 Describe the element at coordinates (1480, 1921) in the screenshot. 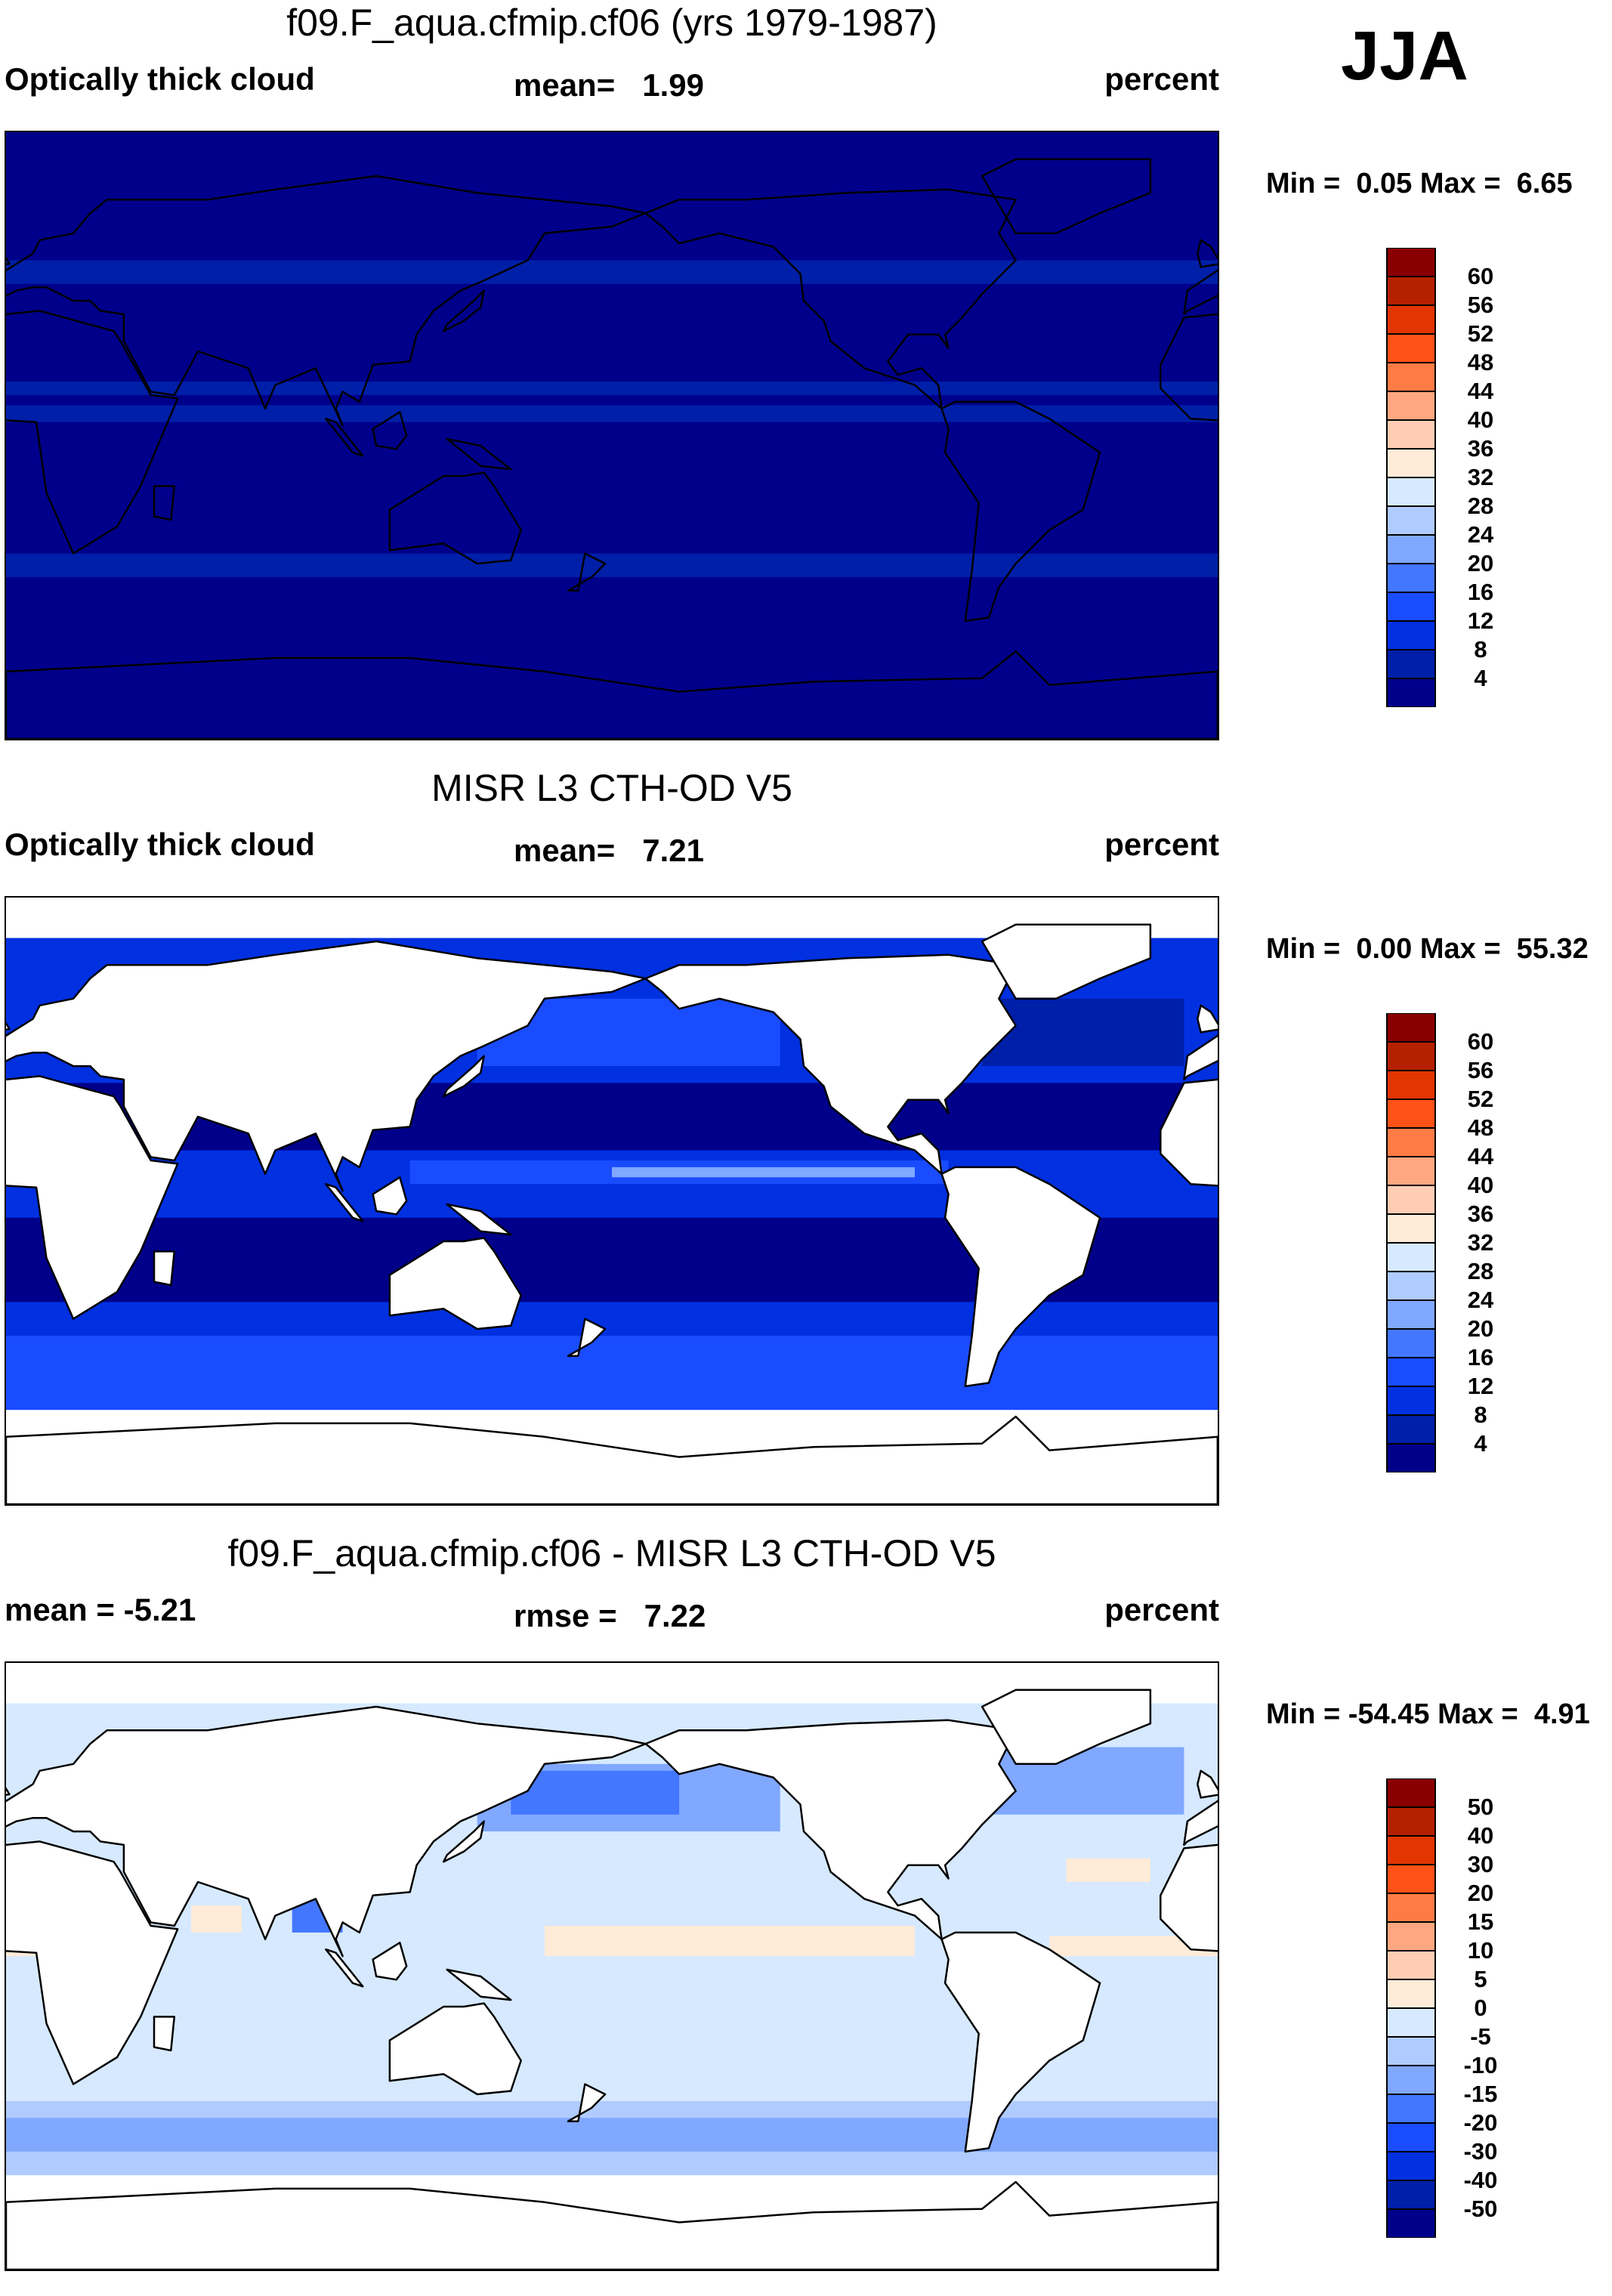

I see `colorbar-tick-label: 15` at that location.